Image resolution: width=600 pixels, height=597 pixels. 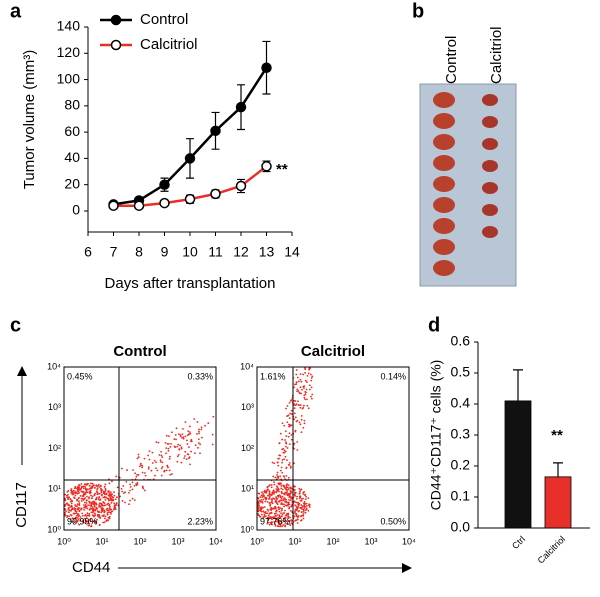 I want to click on flow-title: Control, so click(x=139, y=351).